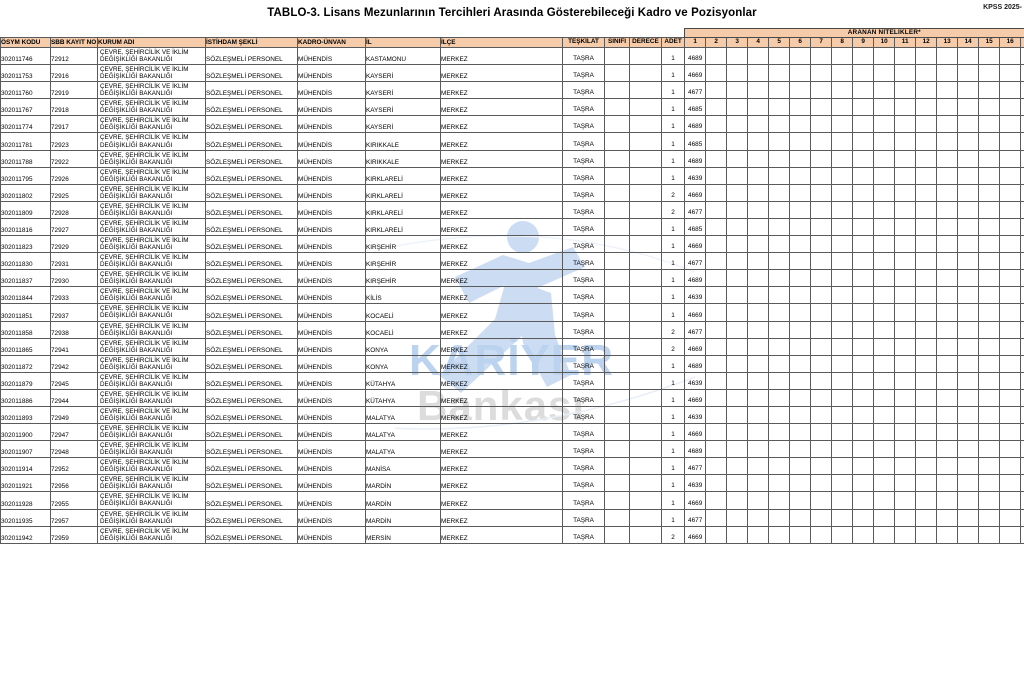  What do you see at coordinates (331, 42) in the screenshot?
I see `col-header-kadro_unvan: KADRO-ÜNVAN` at bounding box center [331, 42].